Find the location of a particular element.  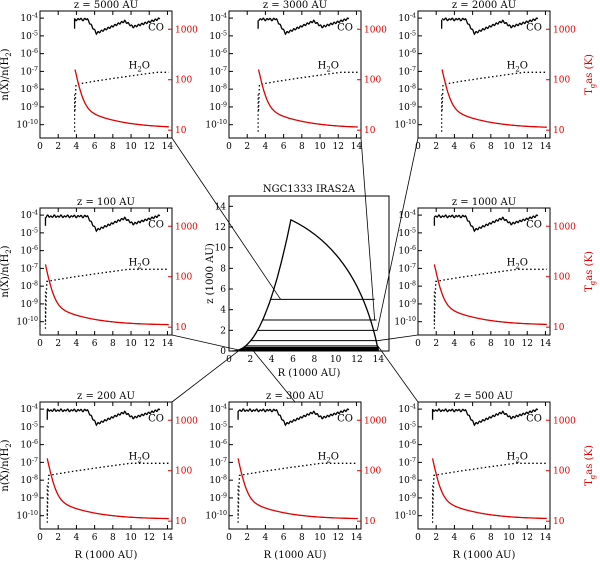

x-tick-label-z500: 12 is located at coordinates (527, 538).